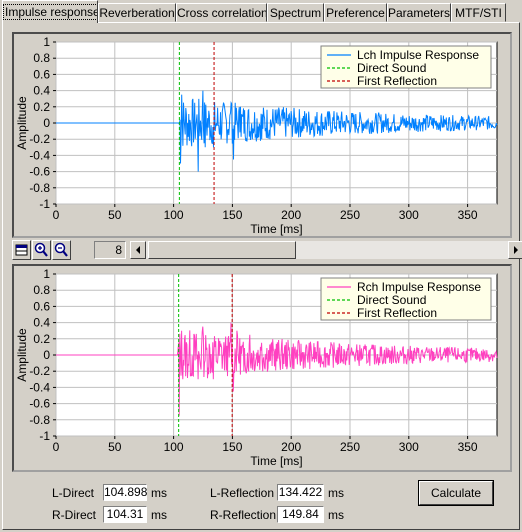  Describe the element at coordinates (125, 492) in the screenshot. I see `l-direct-field: 104.898` at that location.